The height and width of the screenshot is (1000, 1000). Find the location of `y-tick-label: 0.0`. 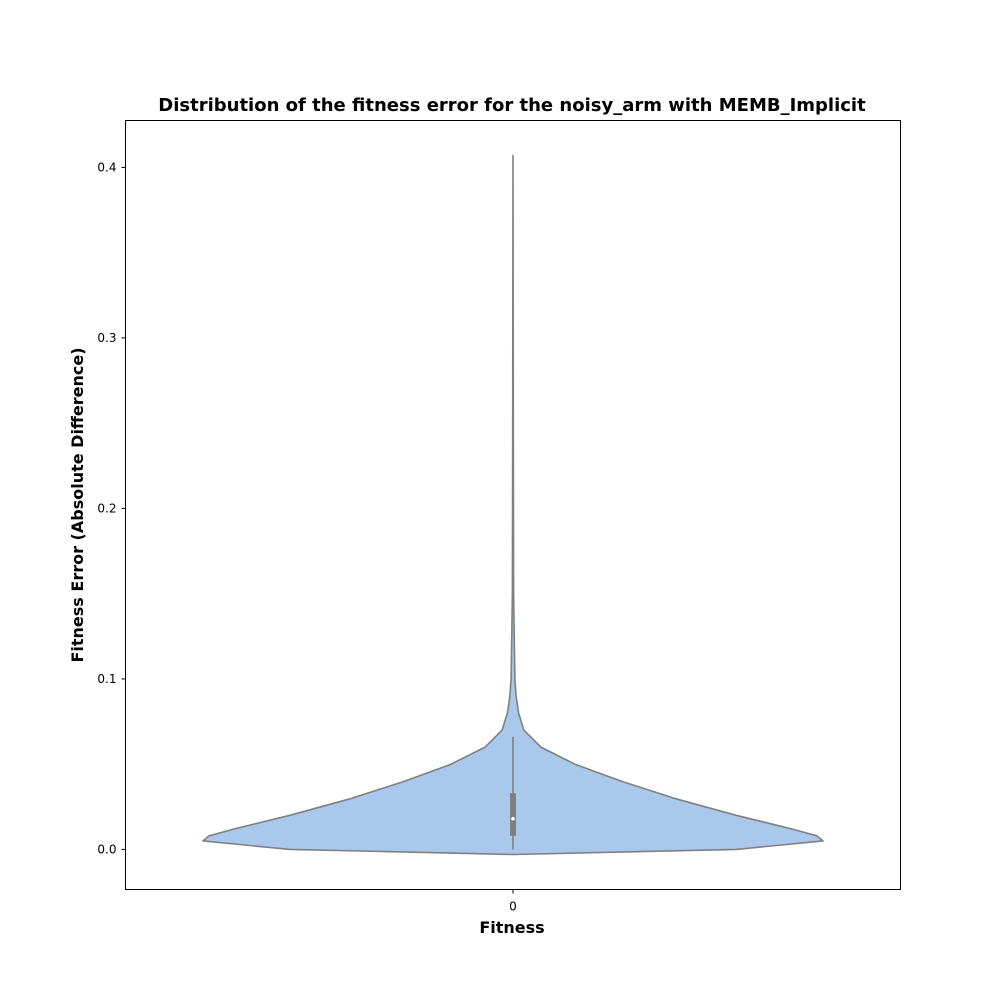

y-tick-label: 0.0 is located at coordinates (106, 849).